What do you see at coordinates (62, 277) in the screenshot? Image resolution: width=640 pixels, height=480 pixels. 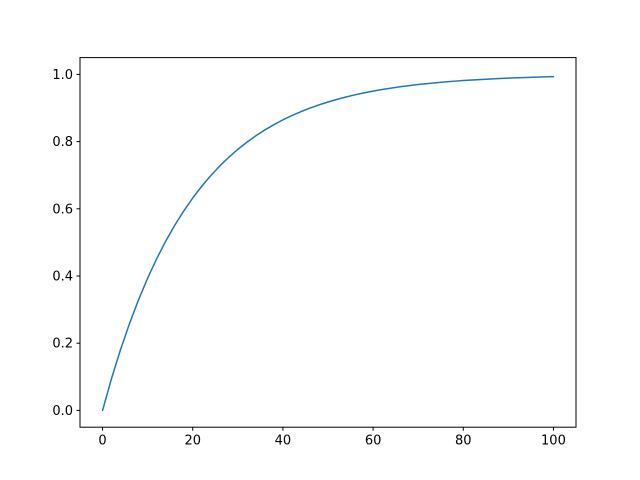 I see `y-axis-tick-label: 0.4` at bounding box center [62, 277].